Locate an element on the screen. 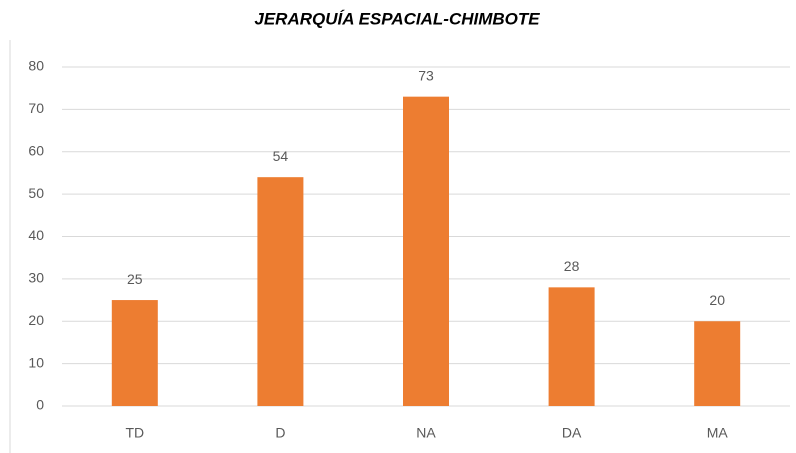 This screenshot has height=453, width=796. x-tick-label: DA is located at coordinates (572, 433).